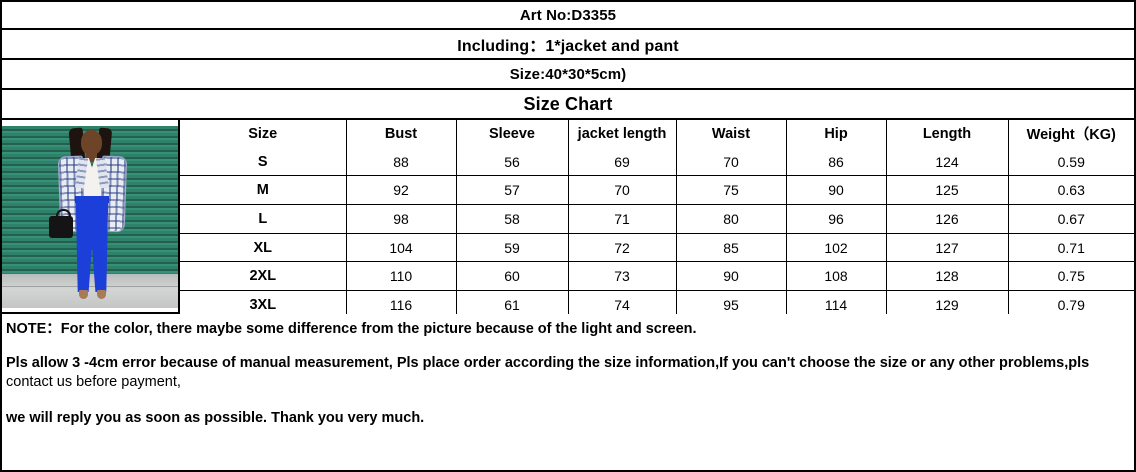 This screenshot has height=472, width=1136. What do you see at coordinates (83, 294) in the screenshot?
I see `model-shoe-left` at bounding box center [83, 294].